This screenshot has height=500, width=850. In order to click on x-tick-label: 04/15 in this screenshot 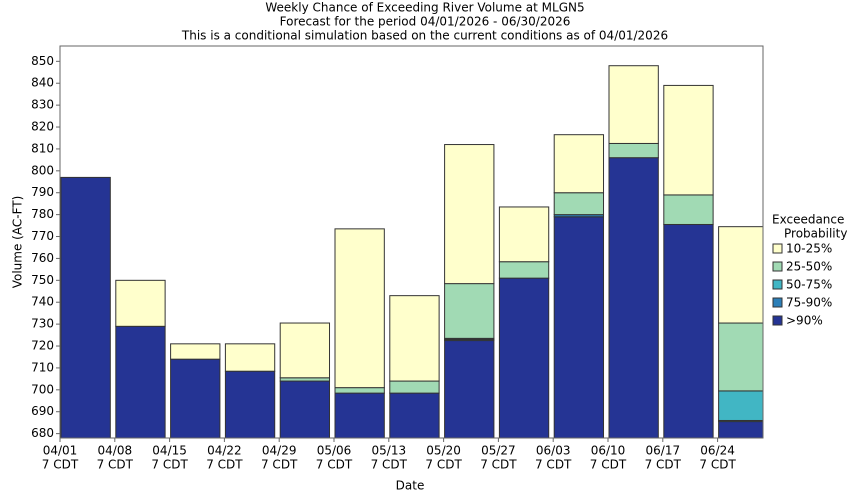, I will do `click(169, 451)`.